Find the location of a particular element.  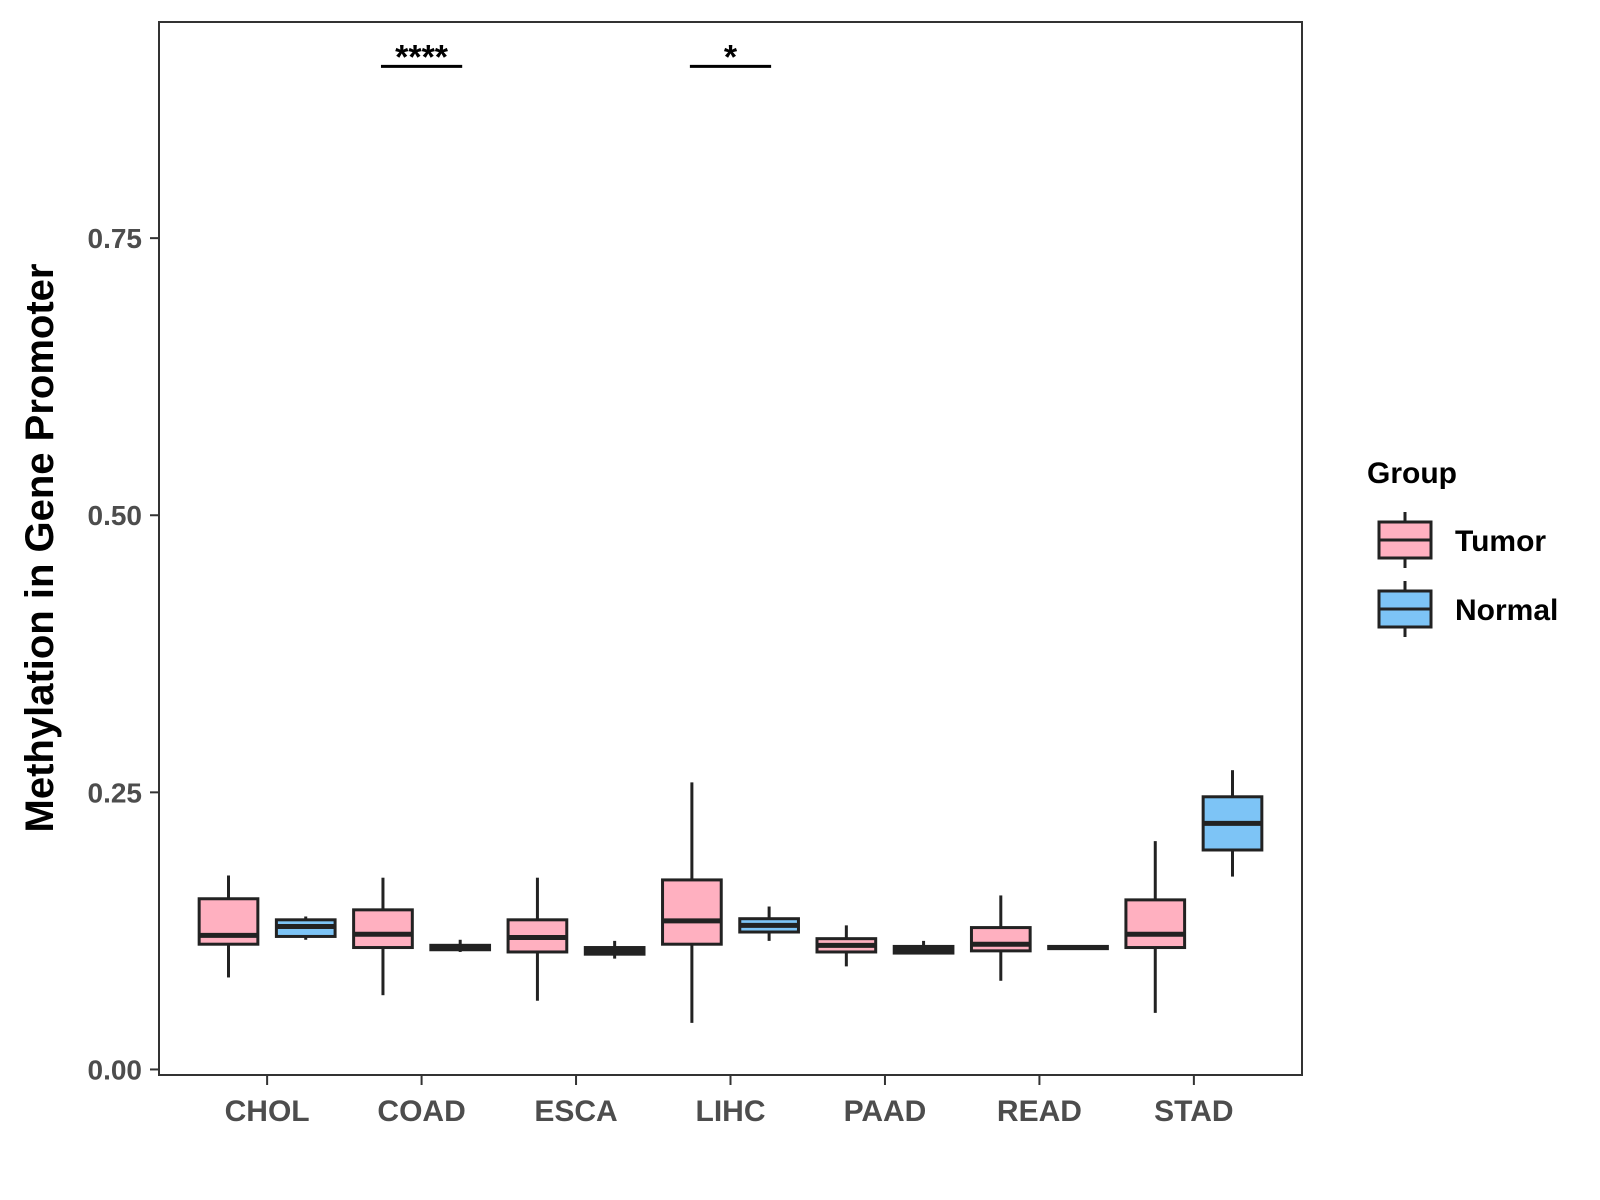

x-tick-label: COAD is located at coordinates (421, 1111).